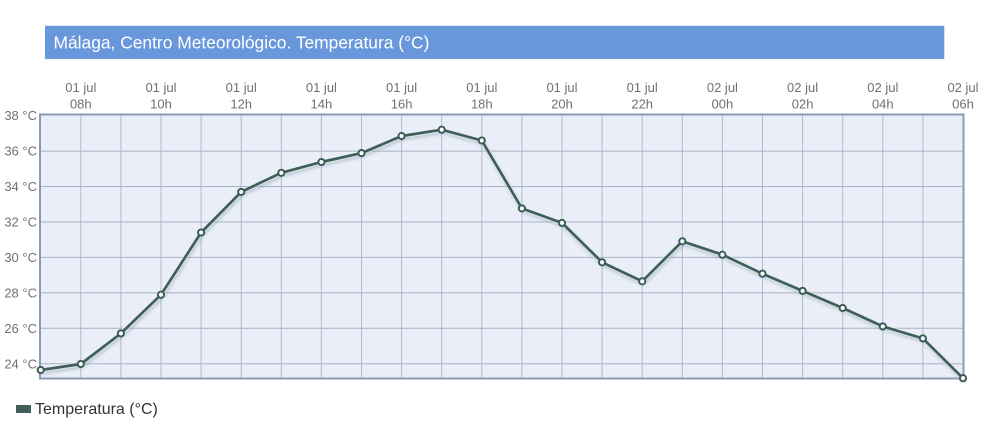  I want to click on svg-text: 00h, so click(723, 103).